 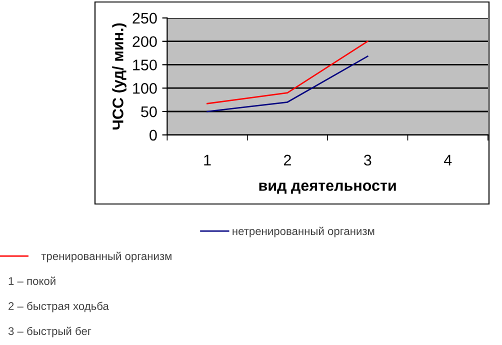 I want to click on text: 2 – быстрая ходьба, so click(x=58, y=307).